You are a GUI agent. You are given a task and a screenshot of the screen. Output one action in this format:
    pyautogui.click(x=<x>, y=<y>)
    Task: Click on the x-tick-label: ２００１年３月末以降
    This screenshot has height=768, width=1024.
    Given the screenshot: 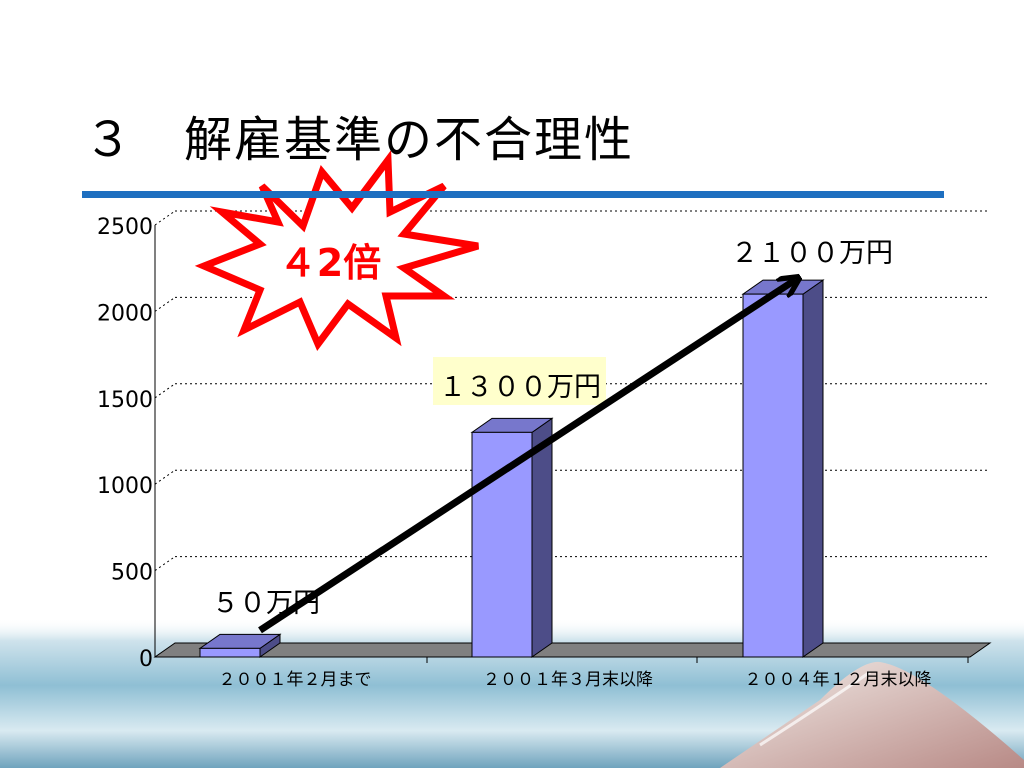 What is the action you would take?
    pyautogui.click(x=568, y=680)
    